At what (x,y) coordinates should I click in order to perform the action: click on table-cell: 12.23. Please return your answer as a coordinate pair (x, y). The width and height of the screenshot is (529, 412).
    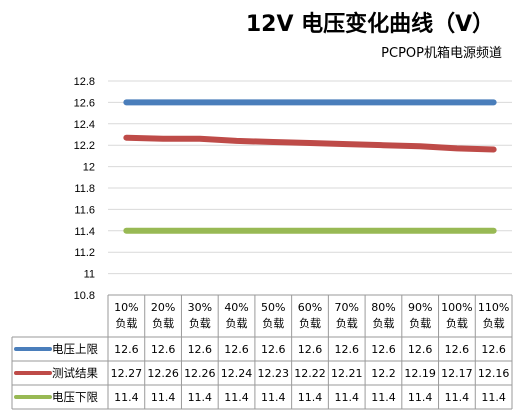
    Looking at the image, I should click on (274, 373).